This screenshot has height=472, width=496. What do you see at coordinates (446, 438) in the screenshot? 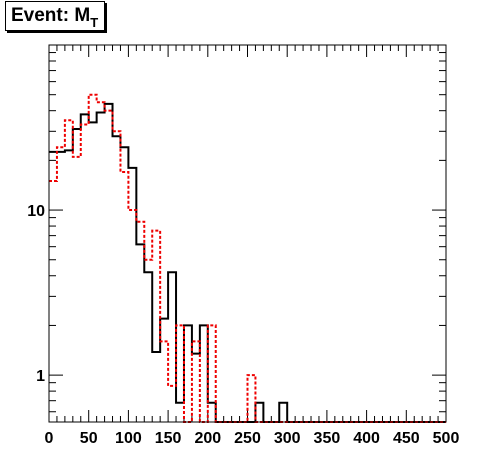
I see `x-tick-label: 500` at bounding box center [446, 438].